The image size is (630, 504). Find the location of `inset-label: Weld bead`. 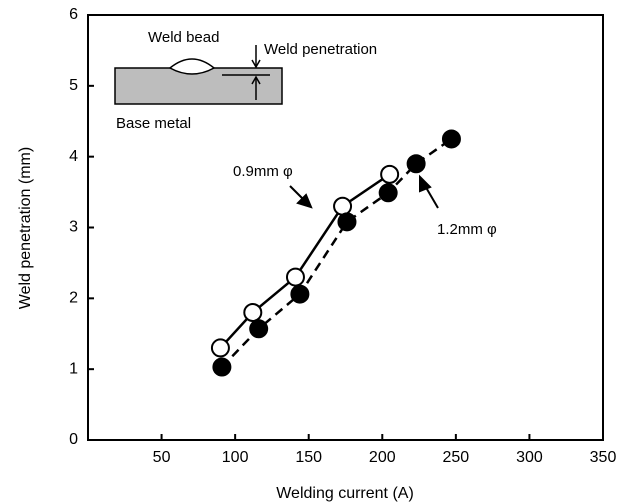

inset-label: Weld bead is located at coordinates (183, 37).